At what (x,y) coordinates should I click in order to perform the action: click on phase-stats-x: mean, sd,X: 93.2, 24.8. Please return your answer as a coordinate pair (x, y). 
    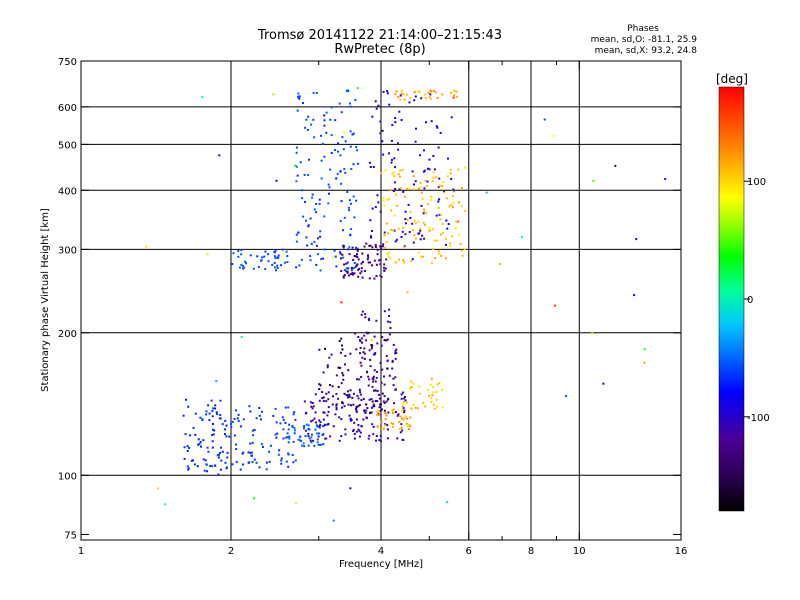
    Looking at the image, I should click on (646, 51).